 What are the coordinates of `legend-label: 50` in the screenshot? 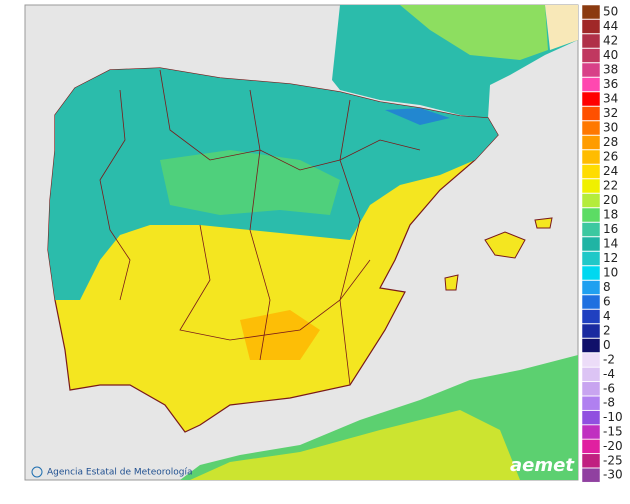 It's located at (610, 12).